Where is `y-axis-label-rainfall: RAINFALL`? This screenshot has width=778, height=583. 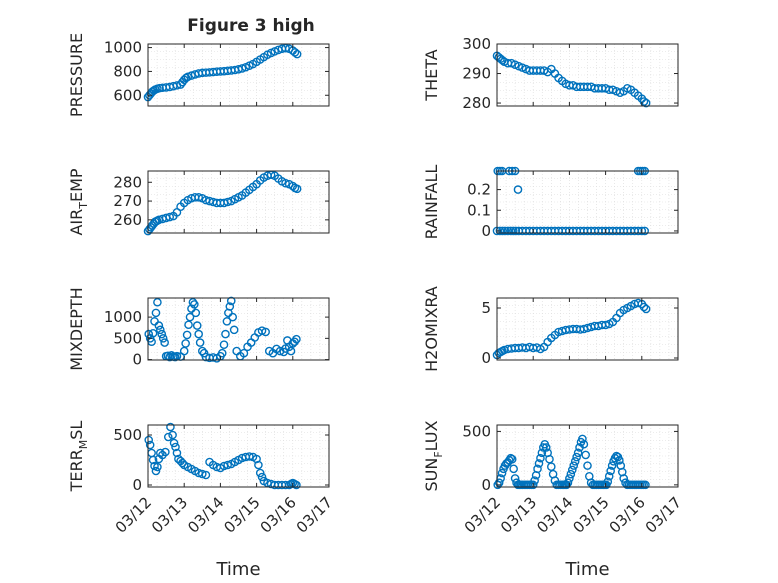 y-axis-label-rainfall: RAINFALL is located at coordinates (431, 202).